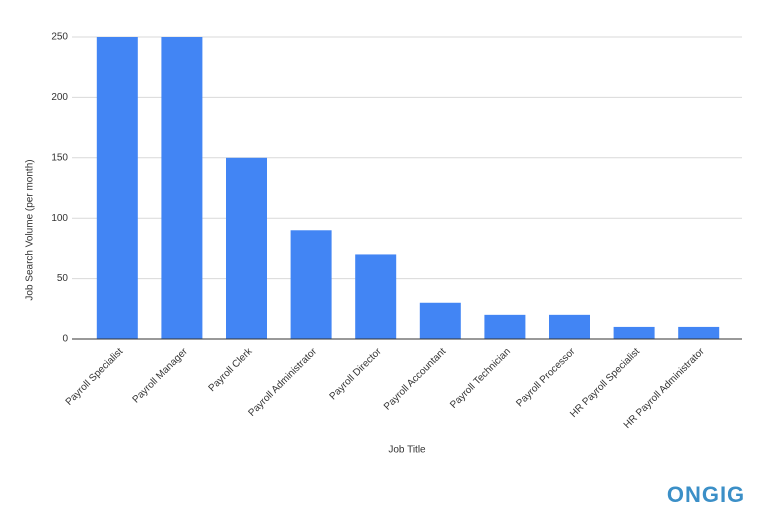 This screenshot has height=525, width=768. What do you see at coordinates (65, 339) in the screenshot?
I see `y-tick-label: 0` at bounding box center [65, 339].